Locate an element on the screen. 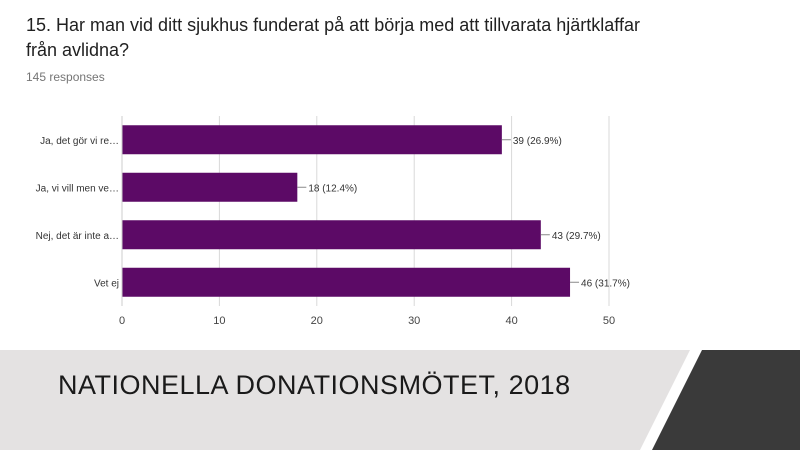  data-label: 43 (29.7%) is located at coordinates (576, 236).